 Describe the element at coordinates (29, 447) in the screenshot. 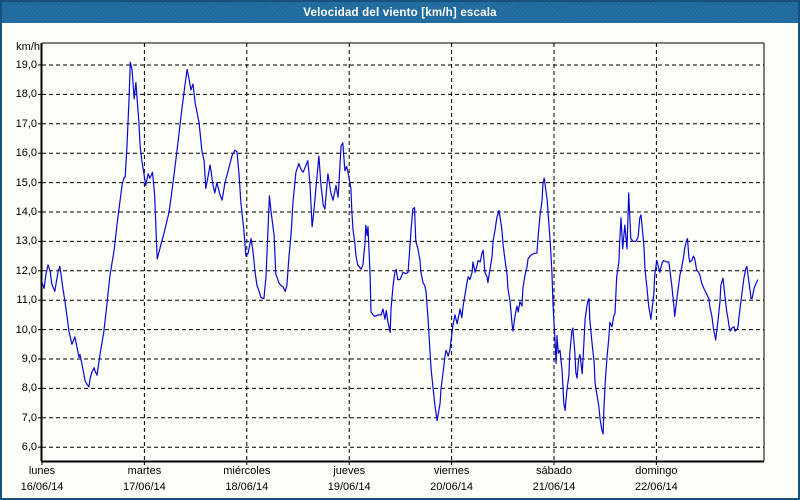

I see `y-tick-label: 6,0` at that location.